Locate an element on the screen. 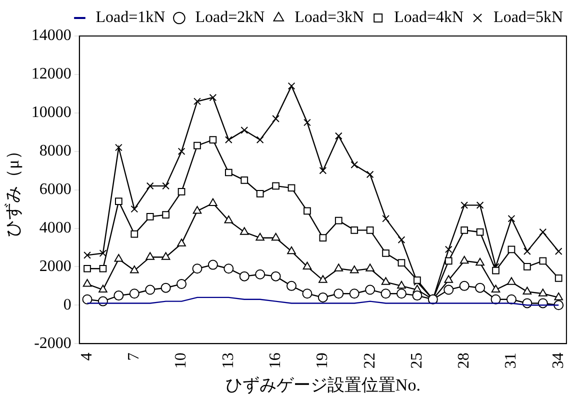 The height and width of the screenshot is (400, 581). x-tick-label: 10 is located at coordinates (181, 360).